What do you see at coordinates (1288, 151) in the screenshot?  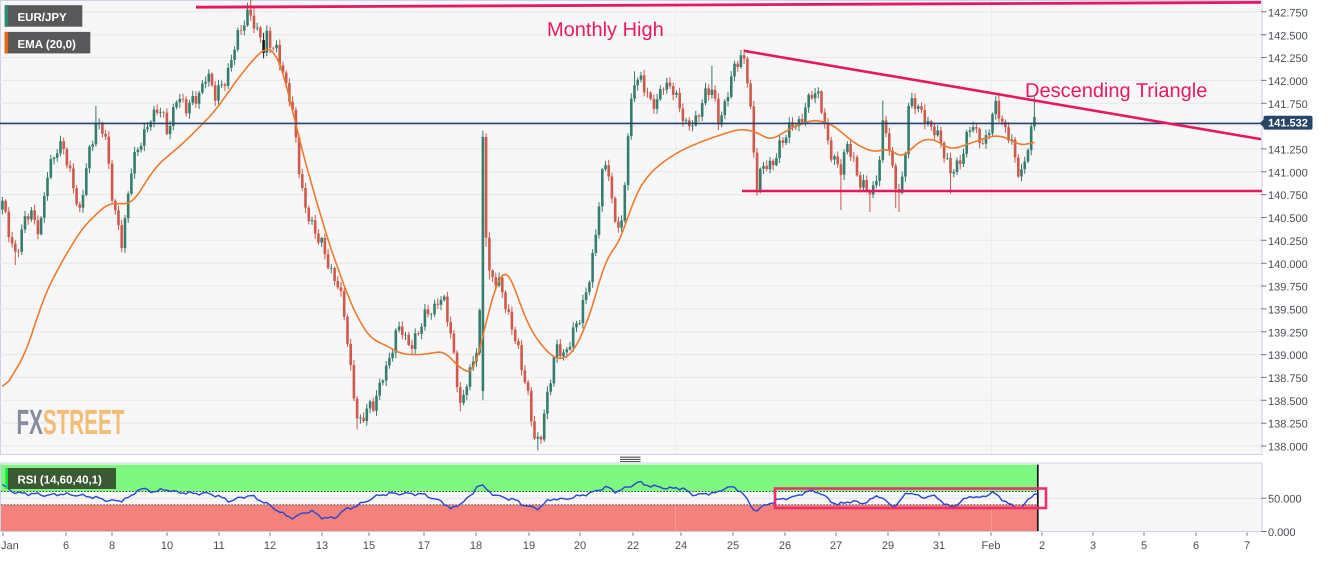 I see `svg-text: 141.250` at bounding box center [1288, 151].